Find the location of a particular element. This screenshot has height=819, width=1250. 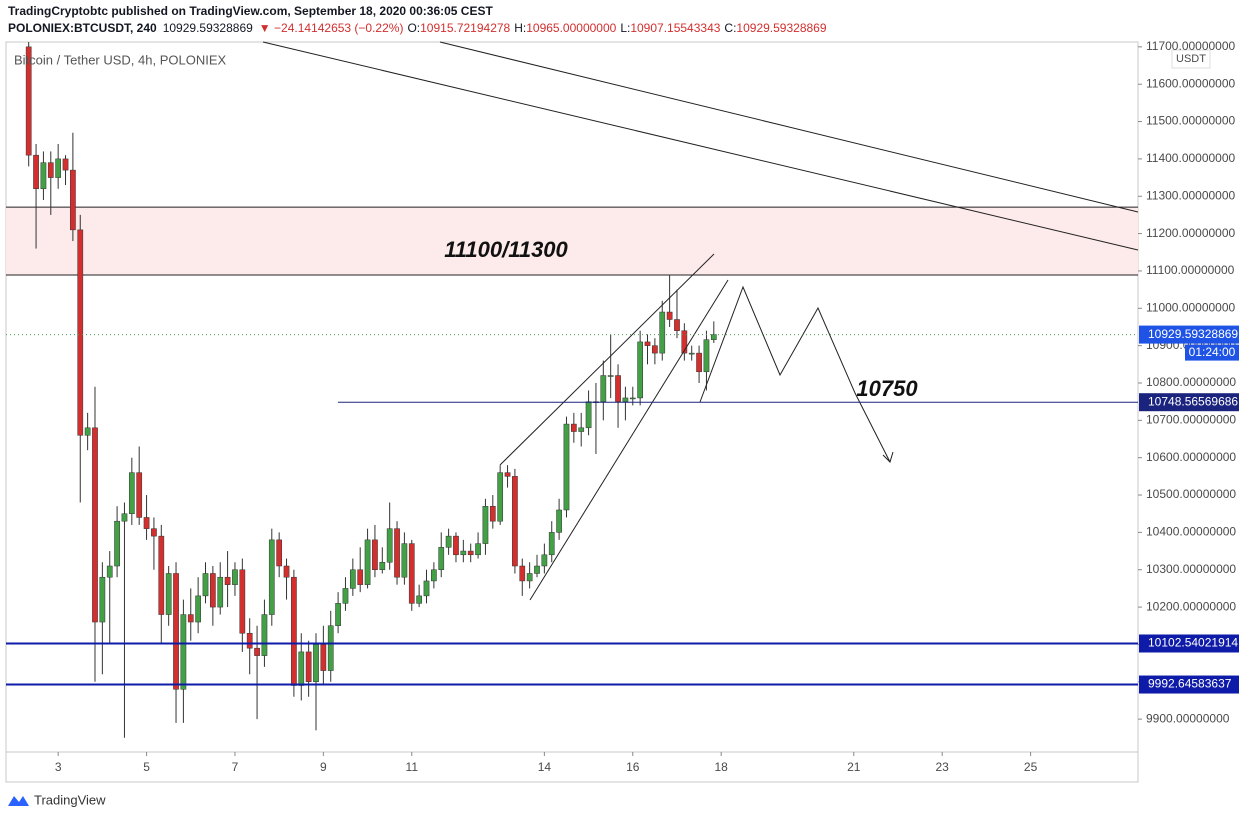

o-value: 10915.72194278 is located at coordinates (465, 28).